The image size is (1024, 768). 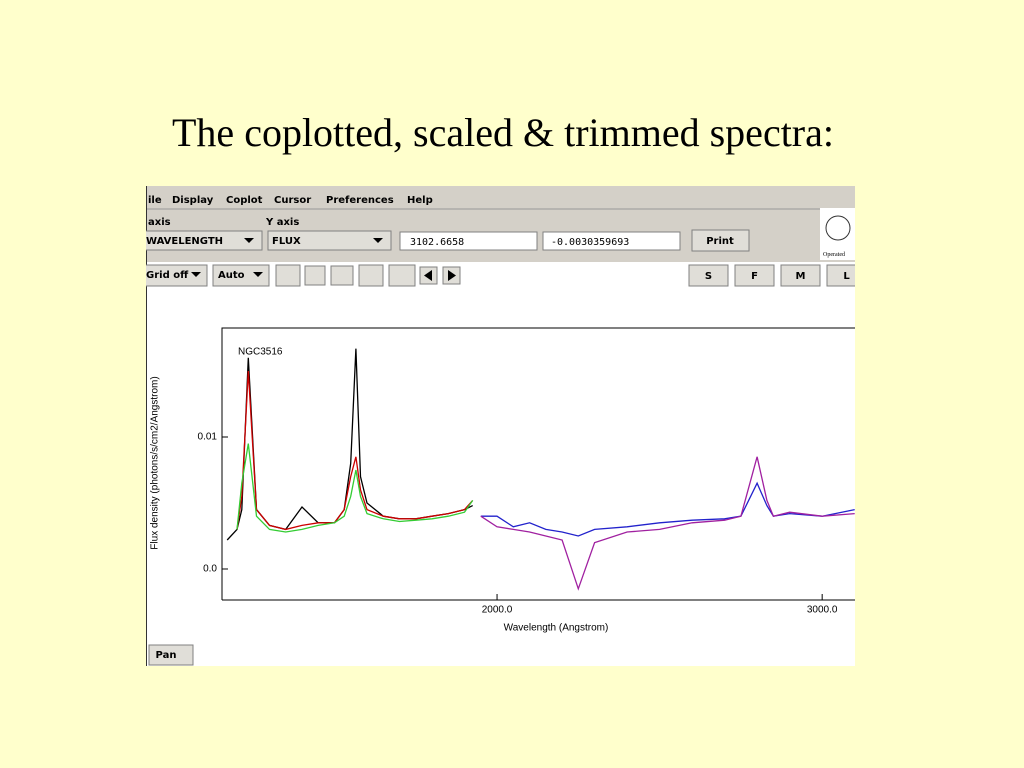 I want to click on redraw-icon, so click(x=288, y=275).